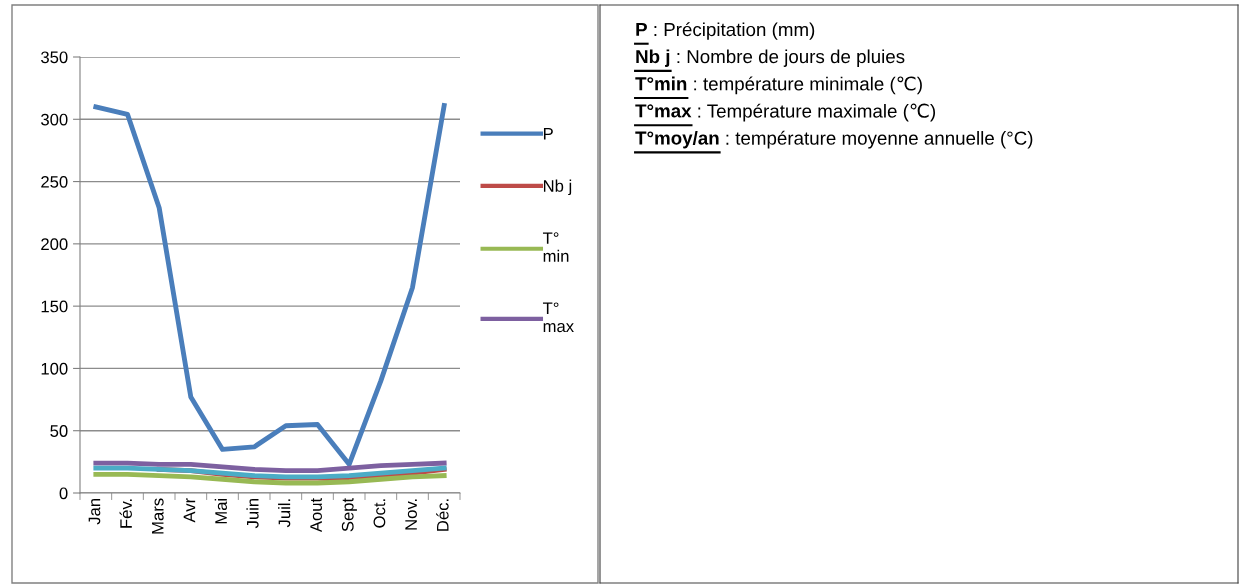  I want to click on text: Nb j : Nombre de jours de pluies, so click(770, 58).